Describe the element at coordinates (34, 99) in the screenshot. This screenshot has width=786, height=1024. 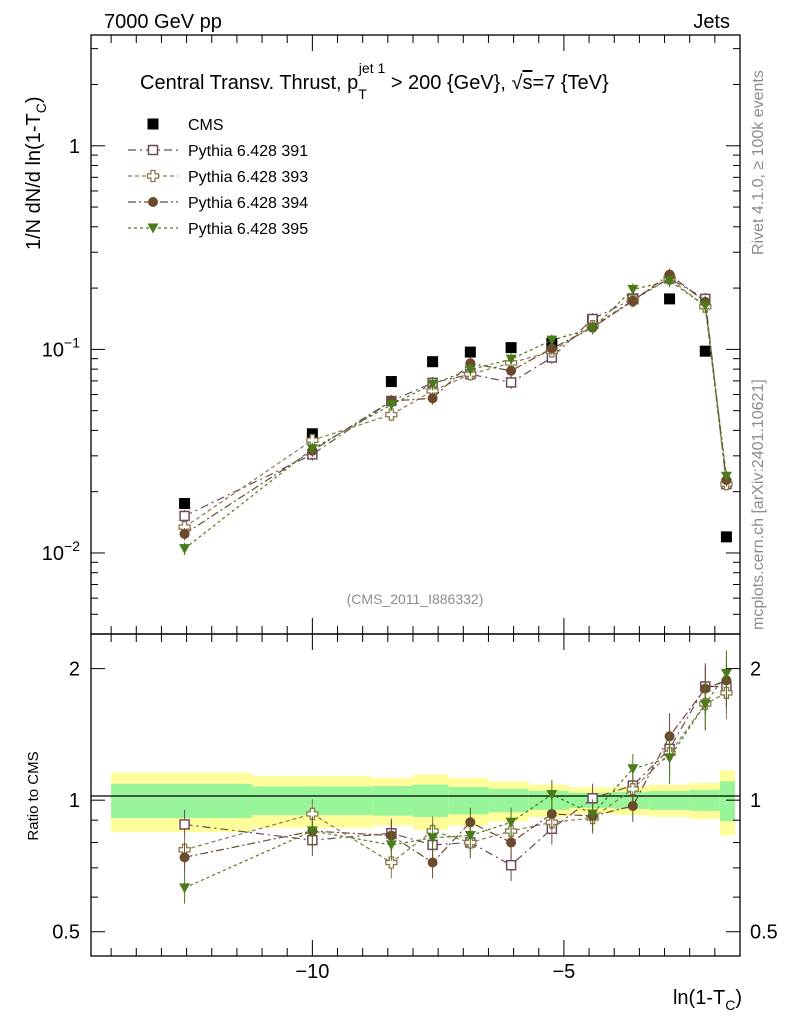
I see `main-y-label-close: )` at that location.